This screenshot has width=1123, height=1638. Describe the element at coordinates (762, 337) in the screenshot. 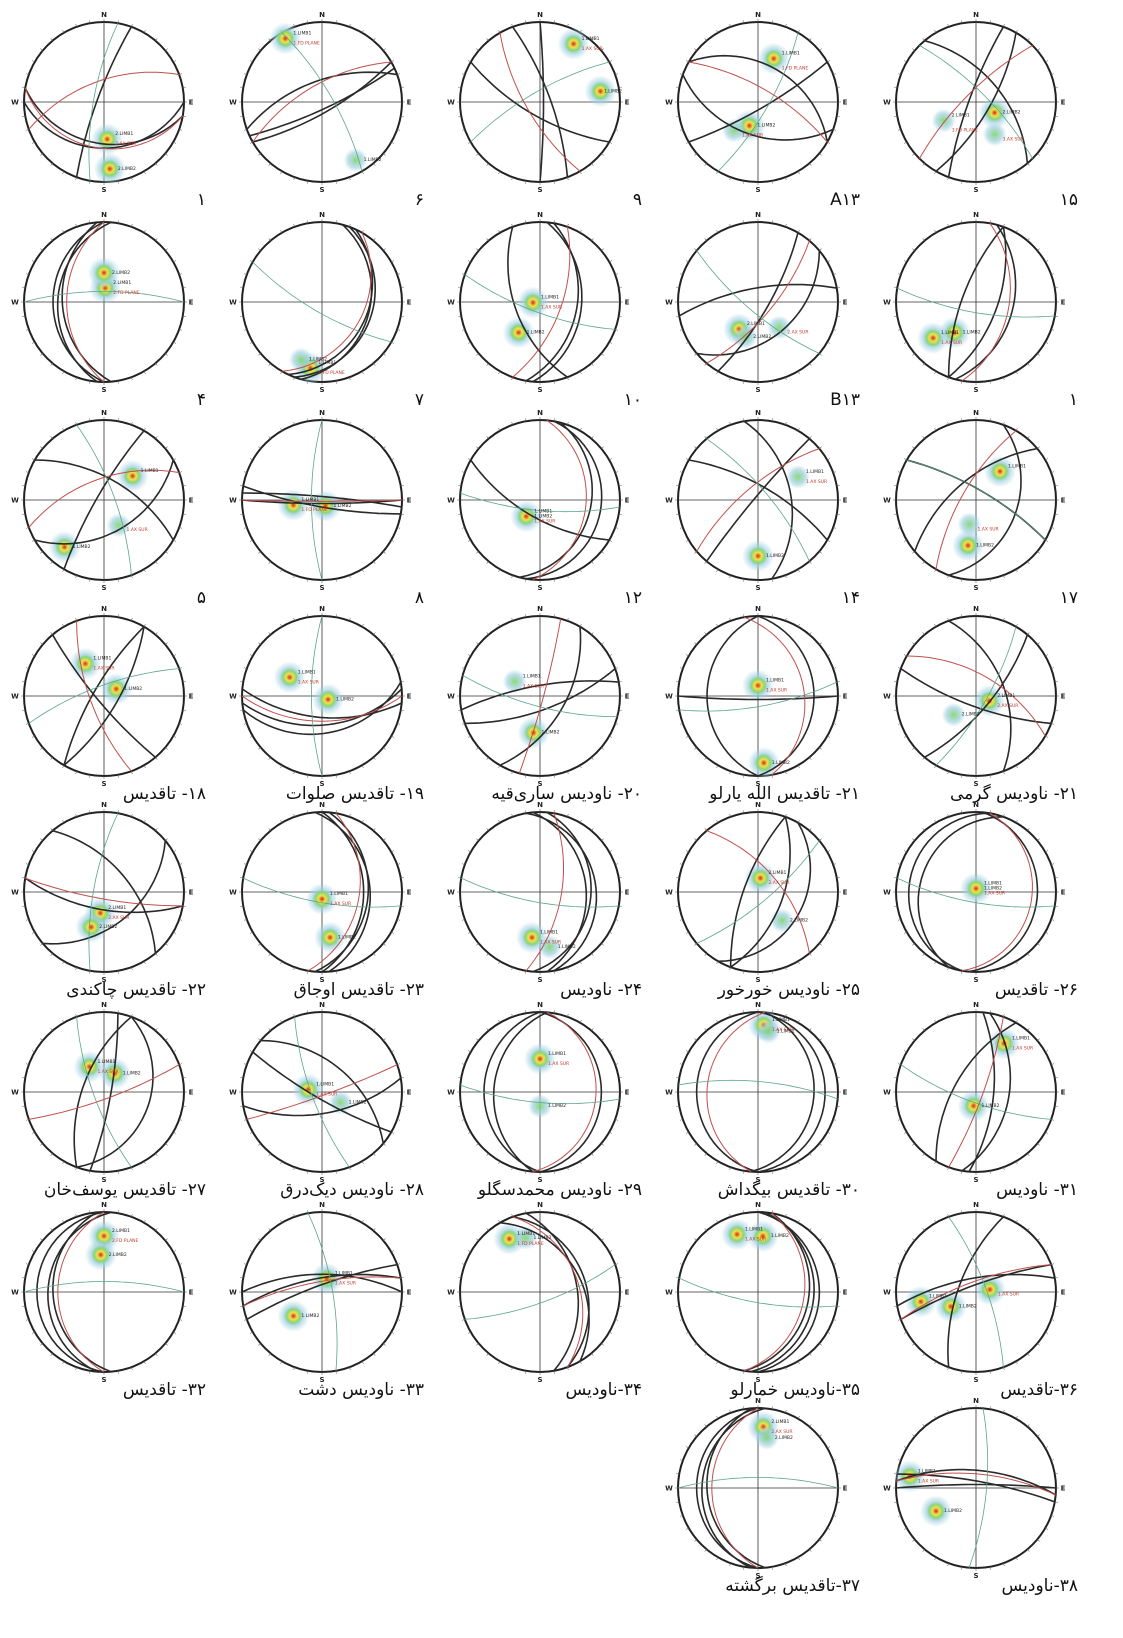

I see `plane-annotation-label: 2.LIMB2` at that location.